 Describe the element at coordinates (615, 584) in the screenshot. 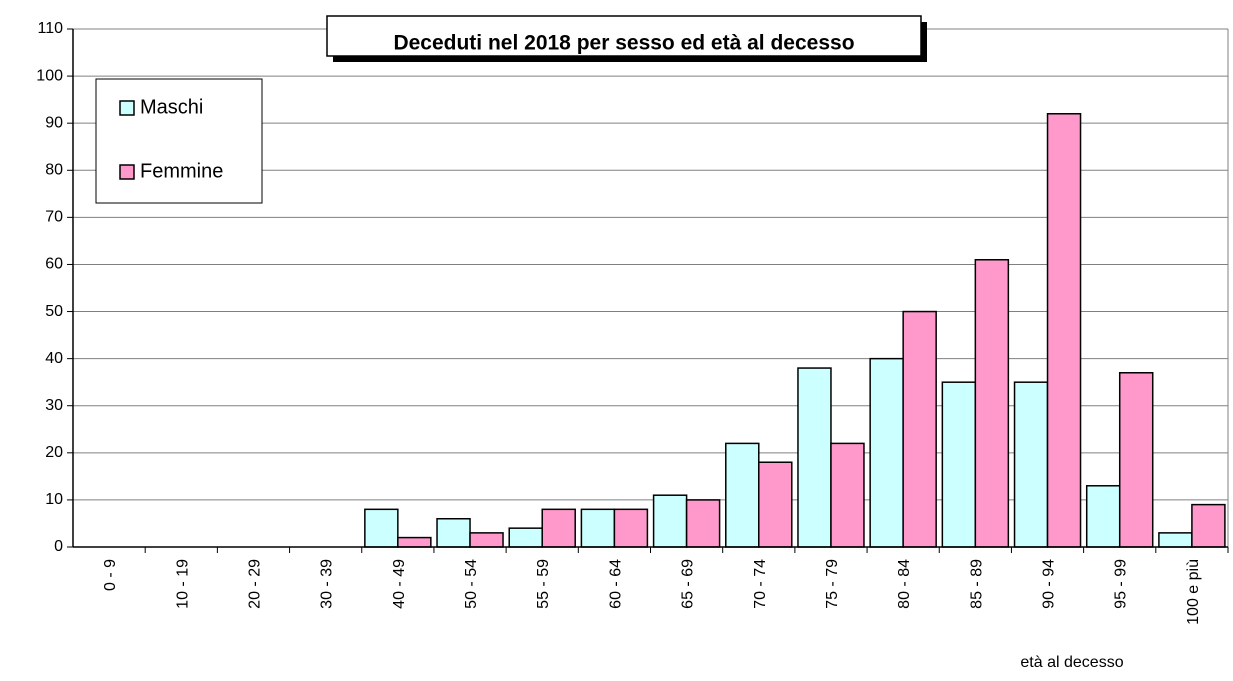

I see `x-tick-label: 60 - 64` at that location.